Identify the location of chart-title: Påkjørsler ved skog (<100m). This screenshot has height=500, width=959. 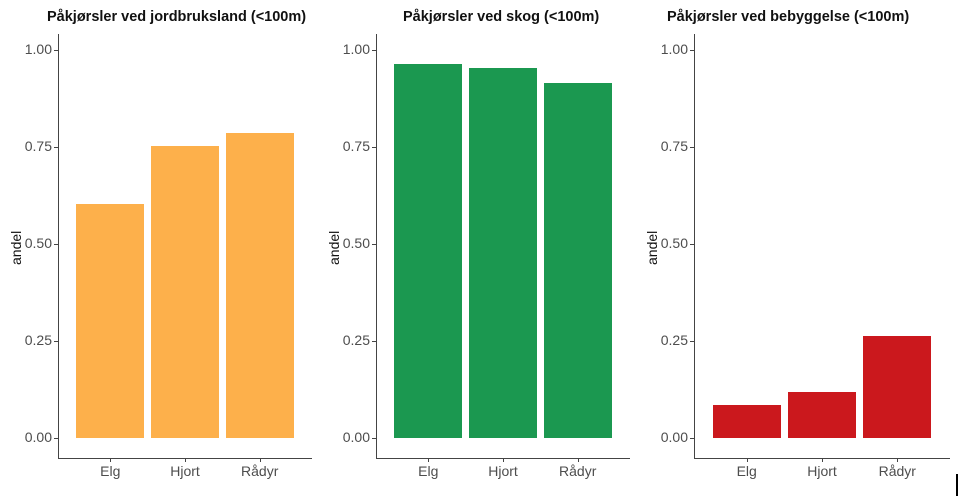
(501, 17).